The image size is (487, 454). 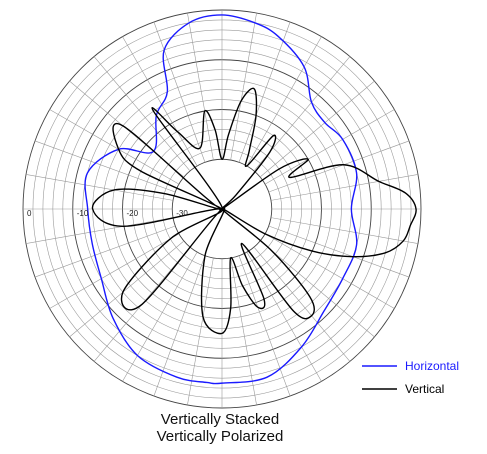 I want to click on legend-label-vertical: Vertical, so click(x=424, y=389).